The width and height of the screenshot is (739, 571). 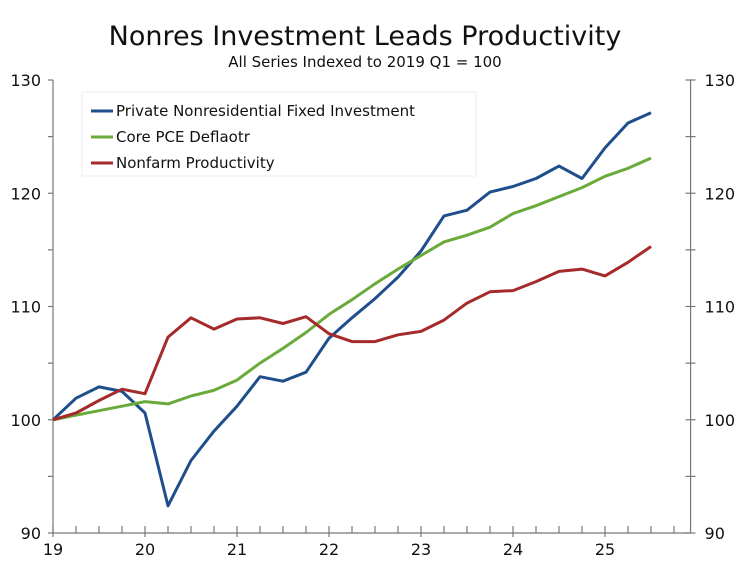 I want to click on y-tick-label-left: 100, so click(x=25, y=420).